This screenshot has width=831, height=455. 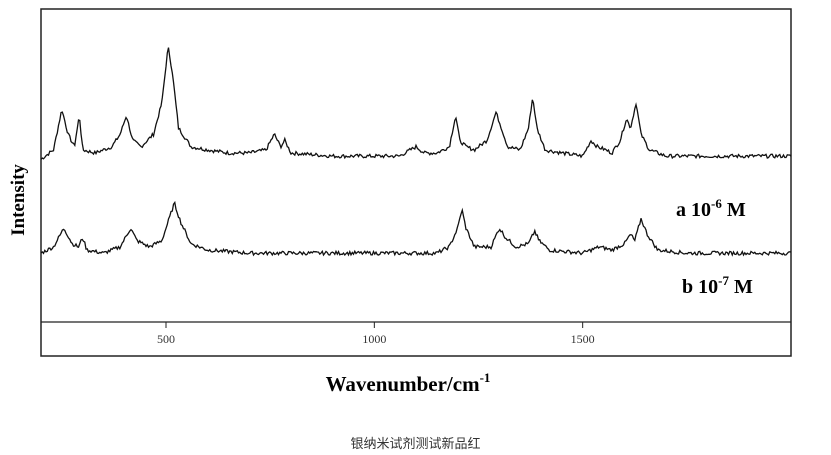 I want to click on x-ticks: 500 1000 1500, so click(x=376, y=334).